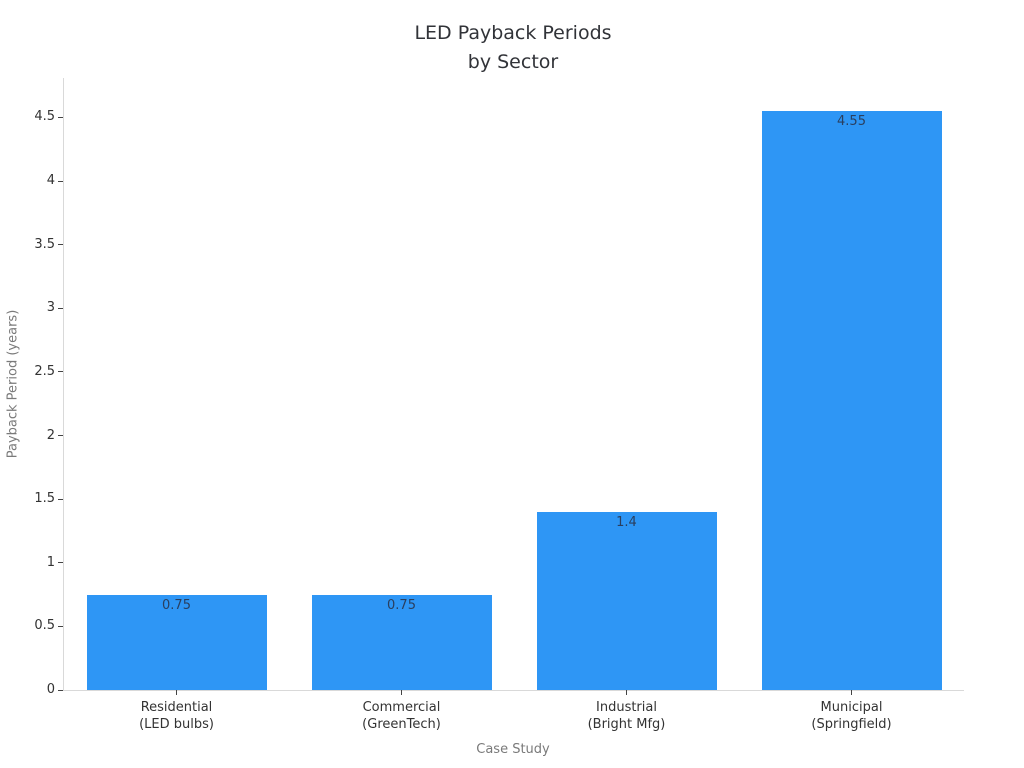 The width and height of the screenshot is (1024, 768). I want to click on y-tick-label: 0, so click(50, 689).